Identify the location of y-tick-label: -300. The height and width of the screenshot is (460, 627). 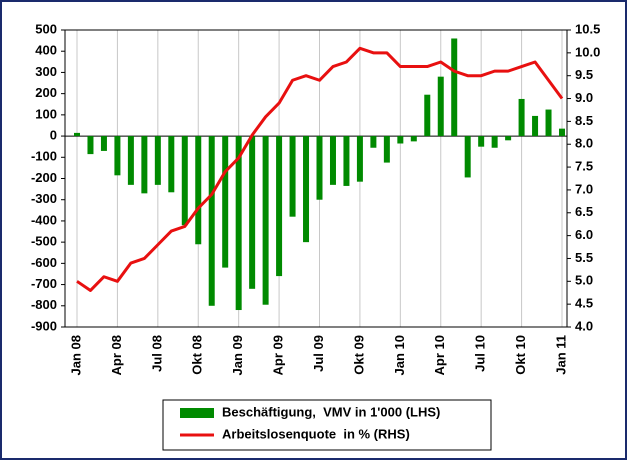
(44, 198).